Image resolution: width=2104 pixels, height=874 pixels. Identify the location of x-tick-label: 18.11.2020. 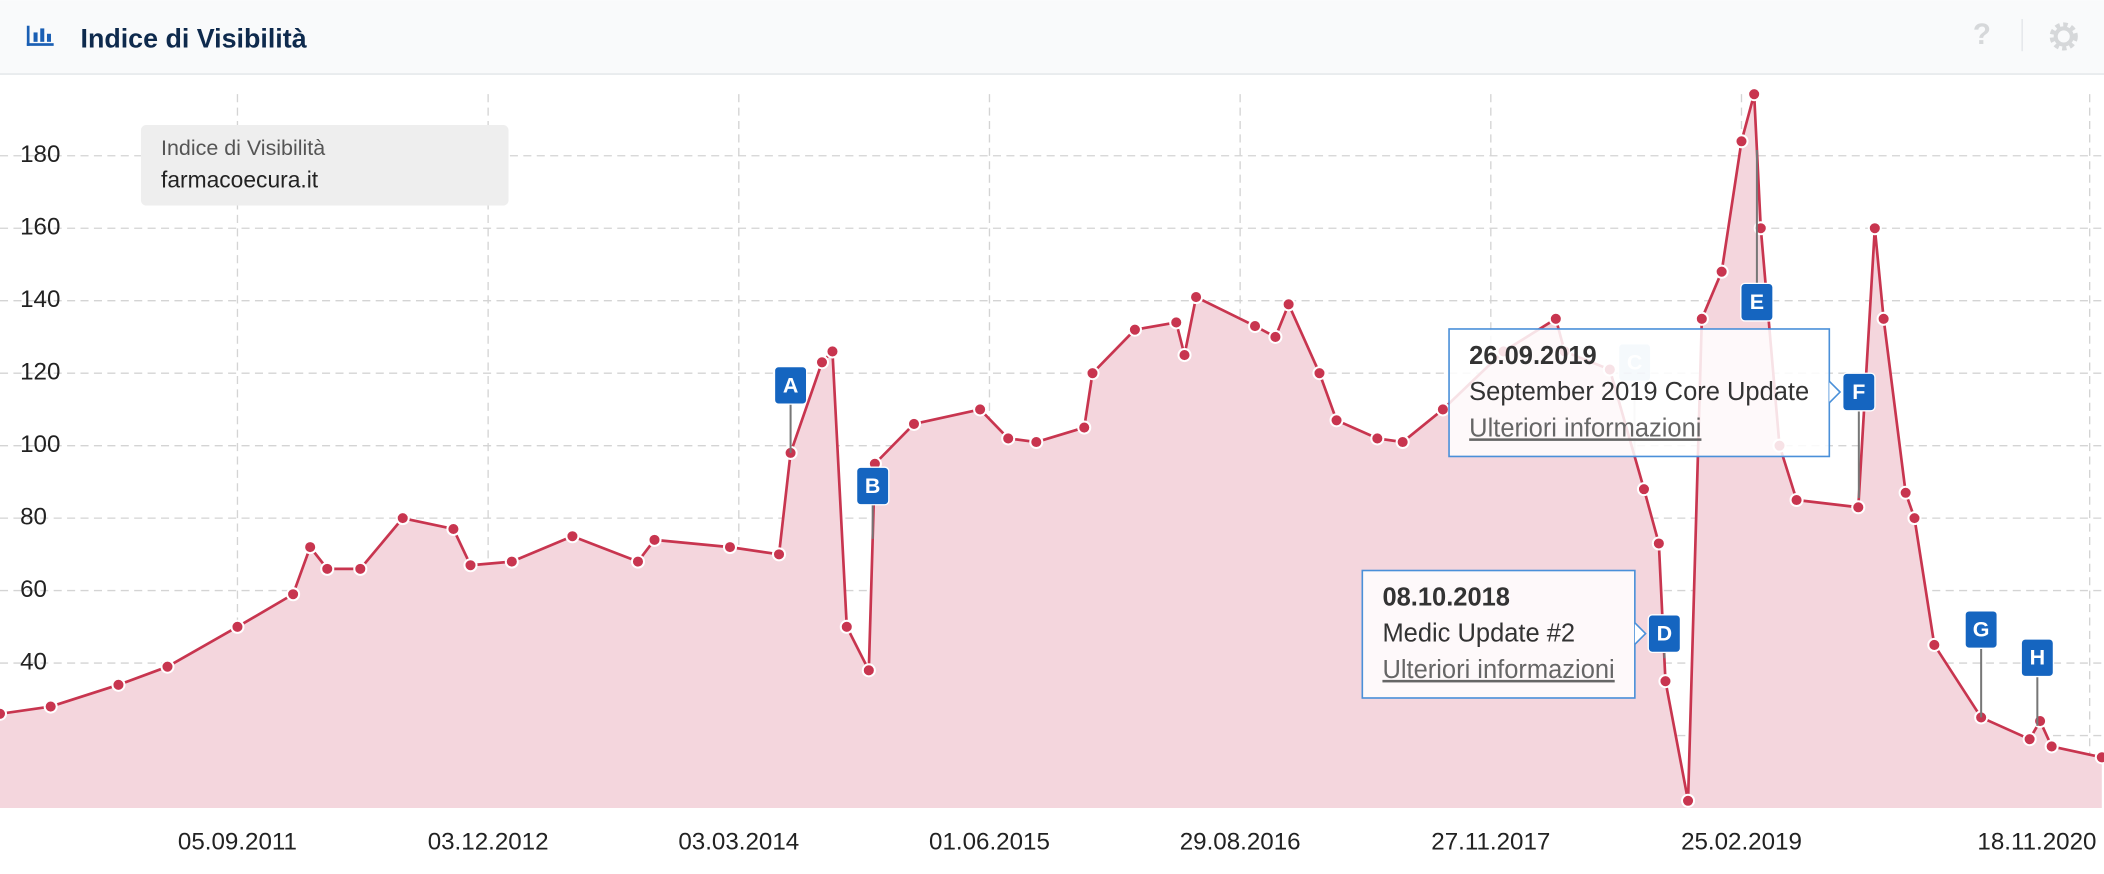
(2036, 841).